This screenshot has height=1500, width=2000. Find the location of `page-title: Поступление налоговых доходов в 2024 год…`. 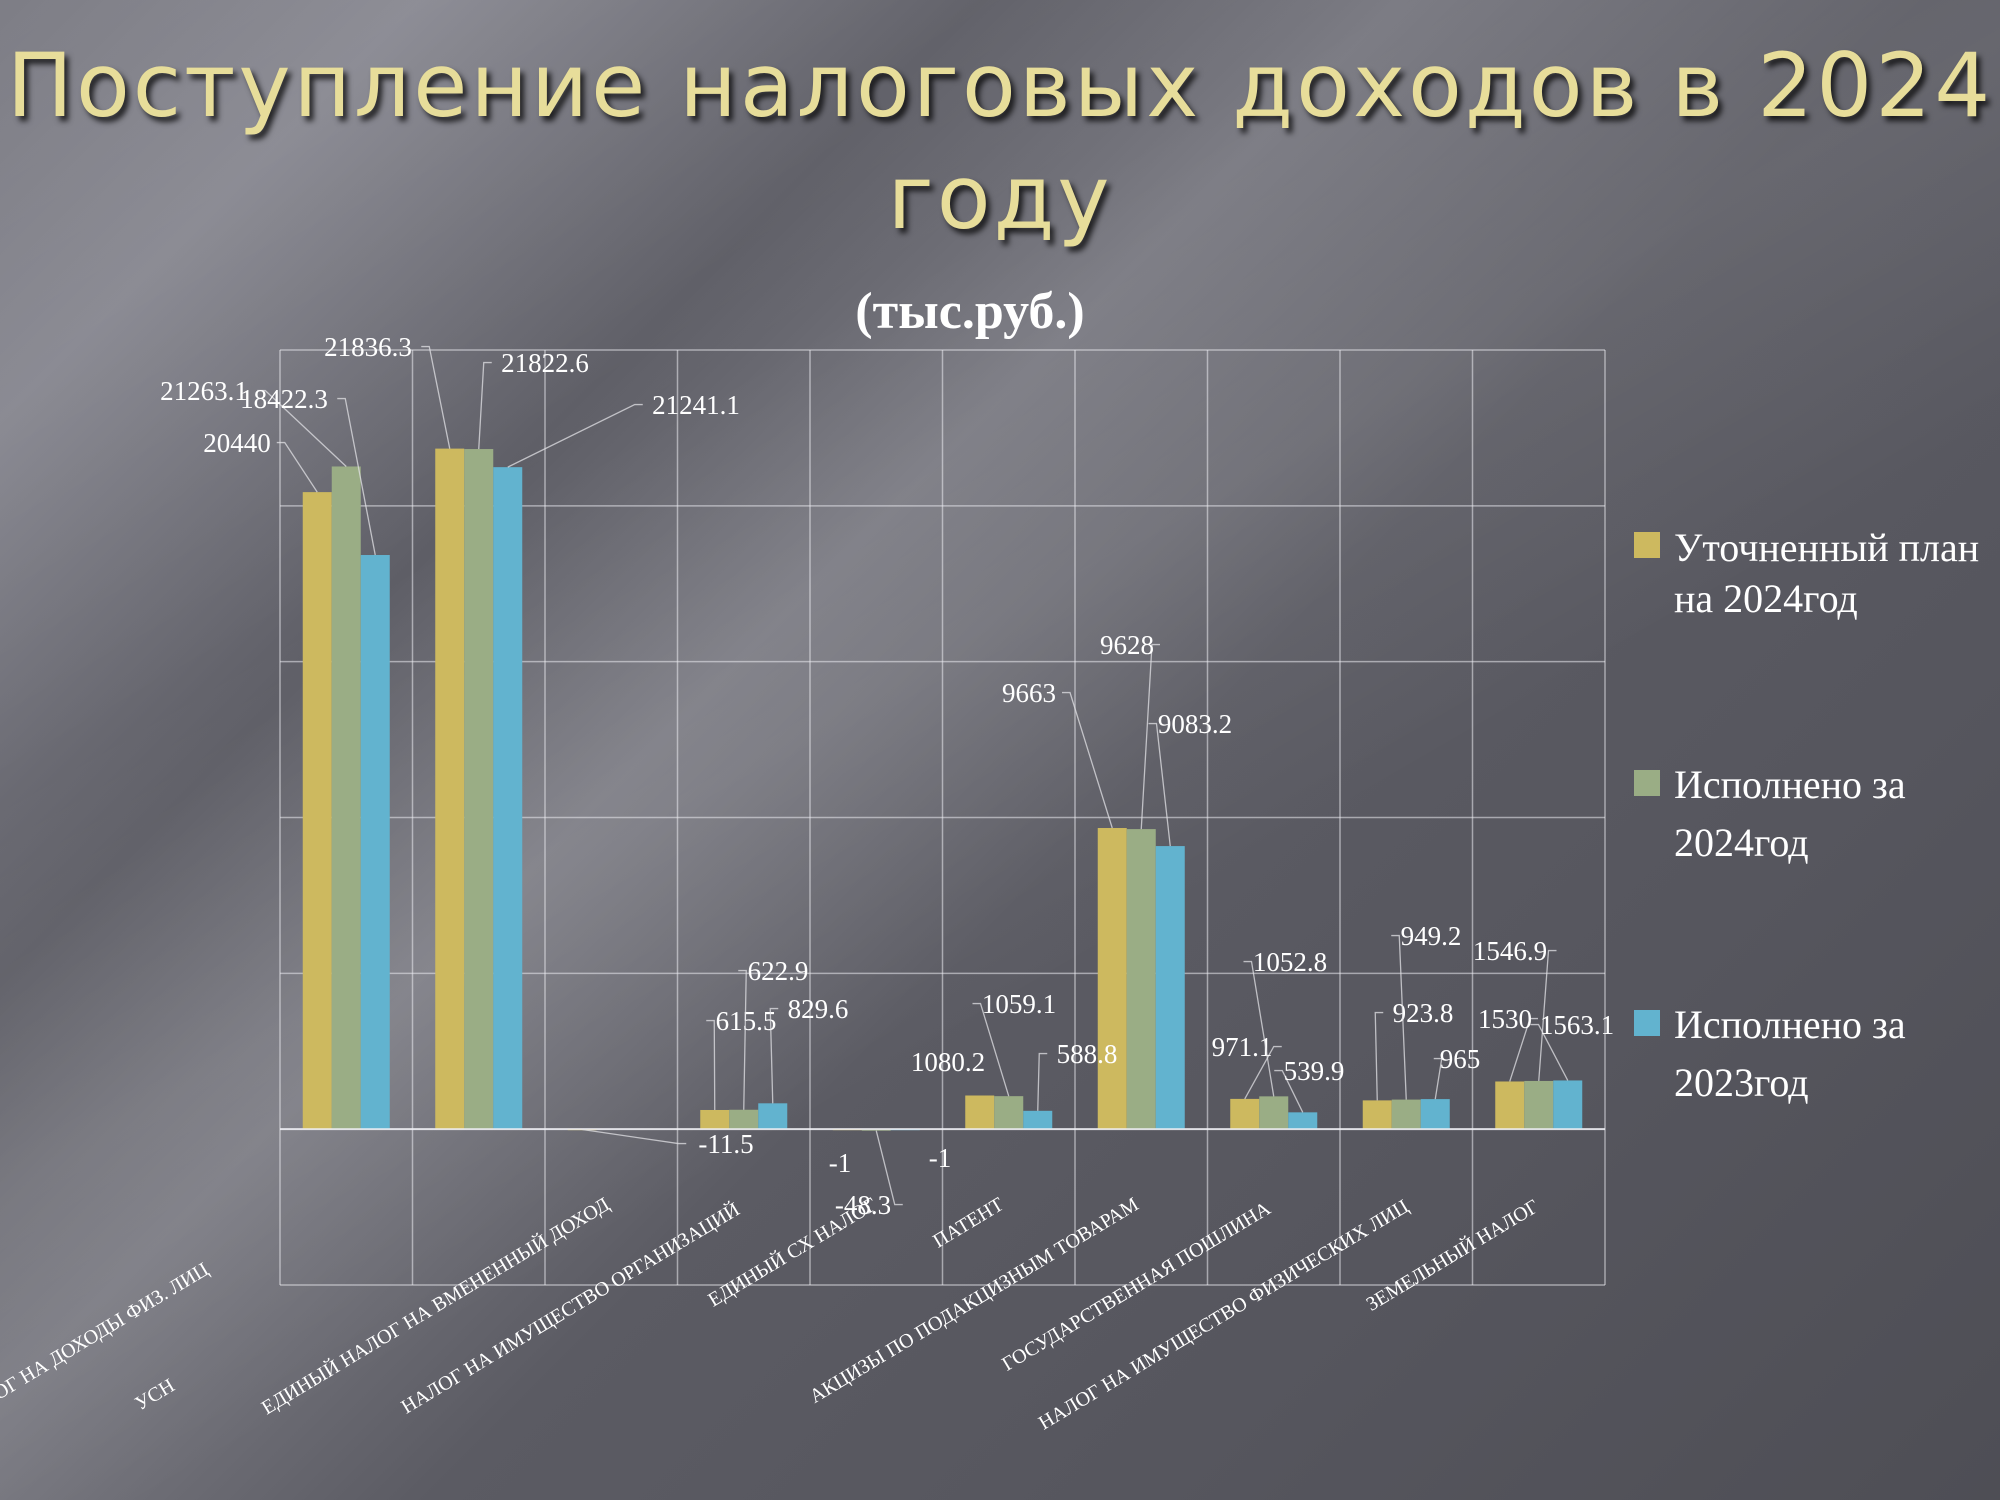

page-title: Поступление налоговых доходов в 2024 год… is located at coordinates (1000, 141).